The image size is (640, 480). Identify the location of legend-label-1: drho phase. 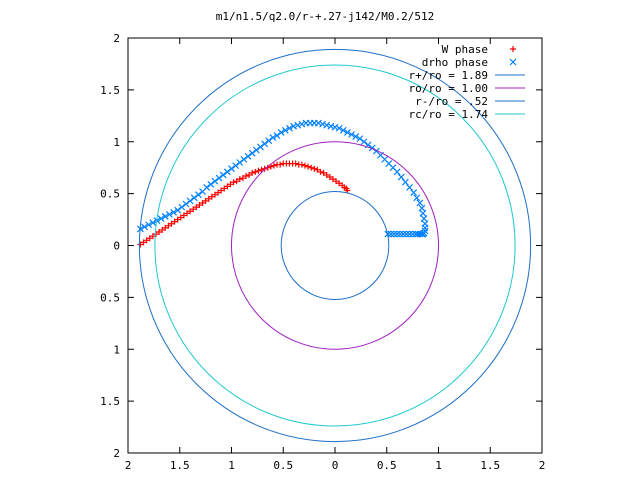
(455, 62).